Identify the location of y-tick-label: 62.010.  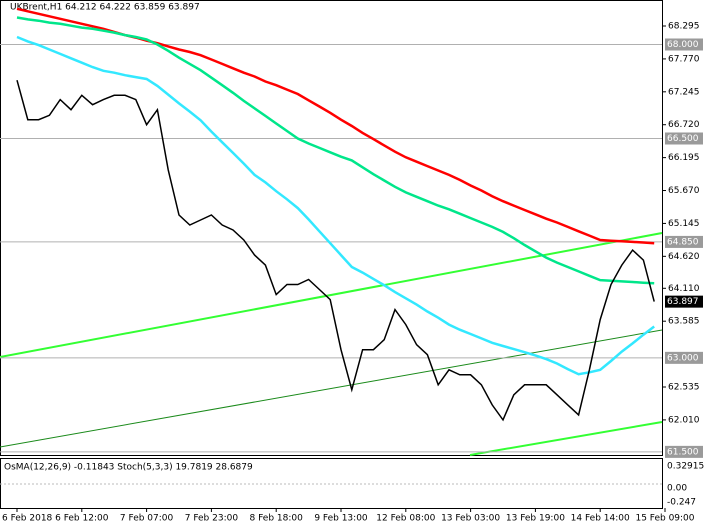
(684, 420).